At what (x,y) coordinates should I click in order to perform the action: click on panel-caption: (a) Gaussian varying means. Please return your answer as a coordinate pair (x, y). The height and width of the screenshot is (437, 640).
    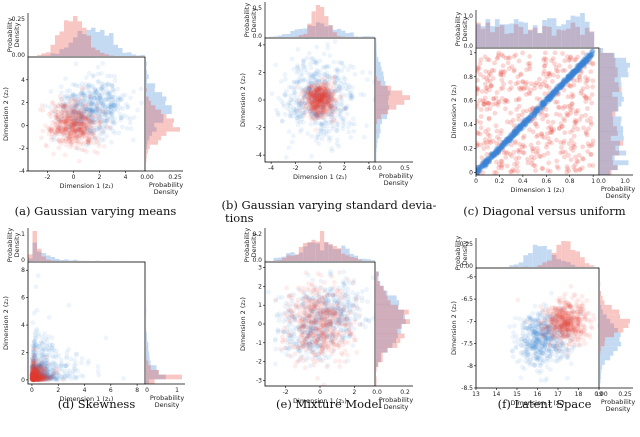
    Looking at the image, I should click on (96, 211).